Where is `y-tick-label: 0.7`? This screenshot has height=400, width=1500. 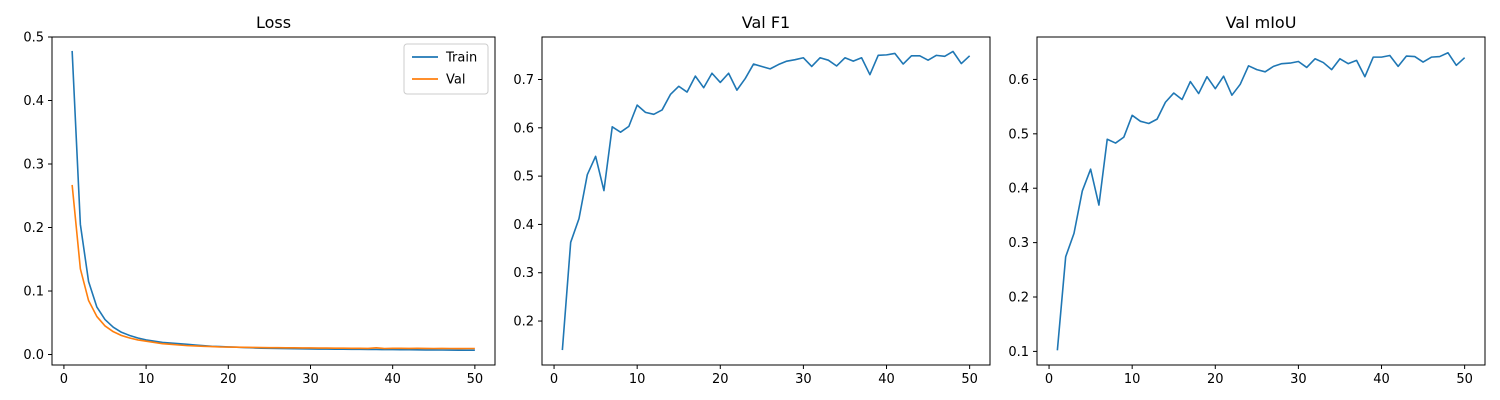
y-tick-label: 0.7 is located at coordinates (523, 80).